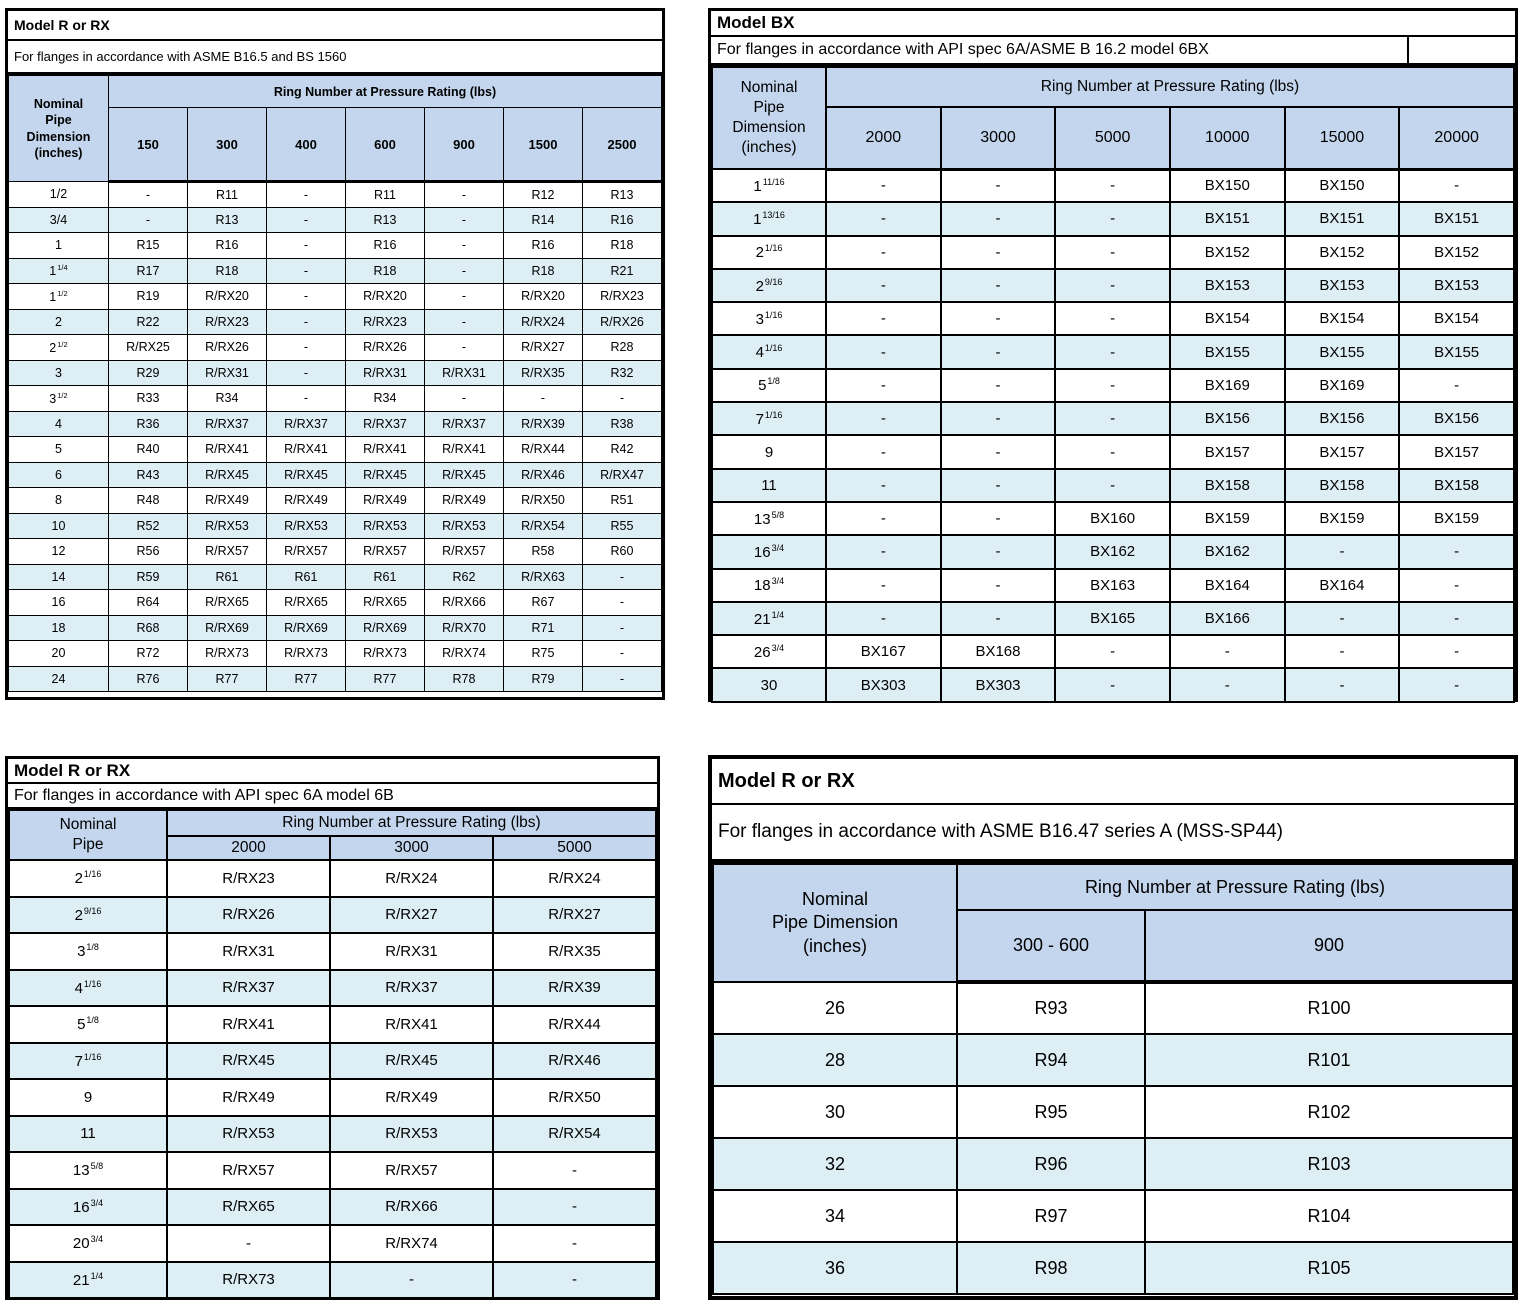  I want to click on ring-number-cell: R16, so click(543, 245).